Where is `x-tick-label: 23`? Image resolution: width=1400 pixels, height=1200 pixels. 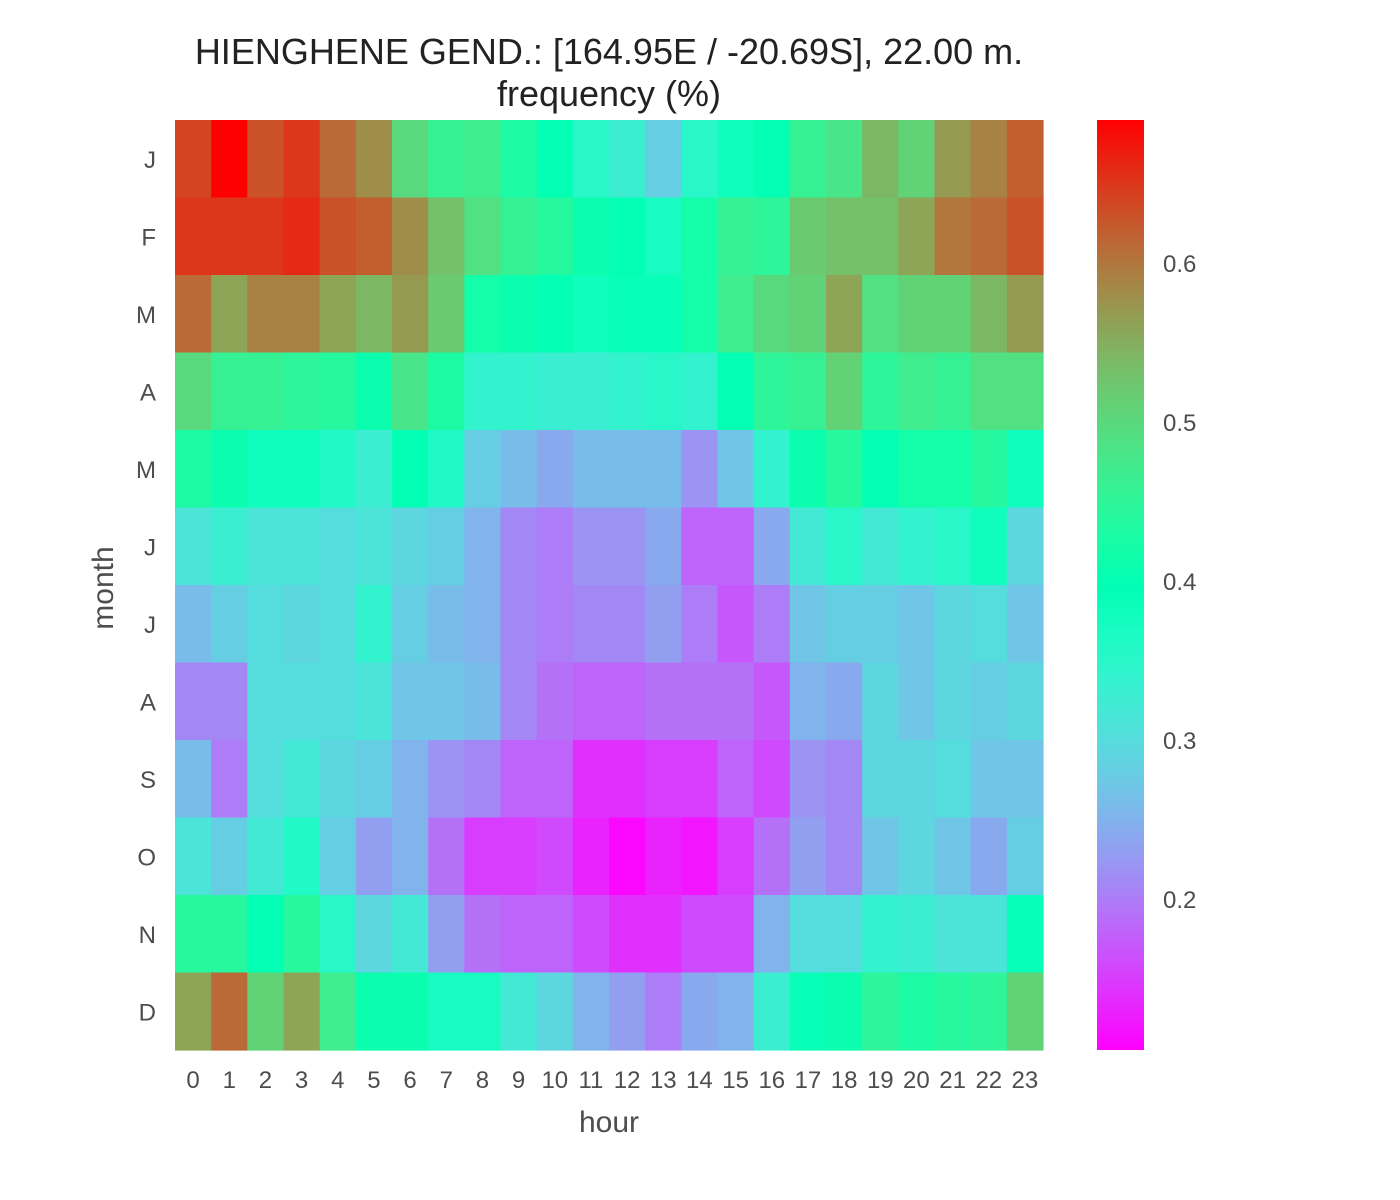
x-tick-label: 23 is located at coordinates (1025, 1080).